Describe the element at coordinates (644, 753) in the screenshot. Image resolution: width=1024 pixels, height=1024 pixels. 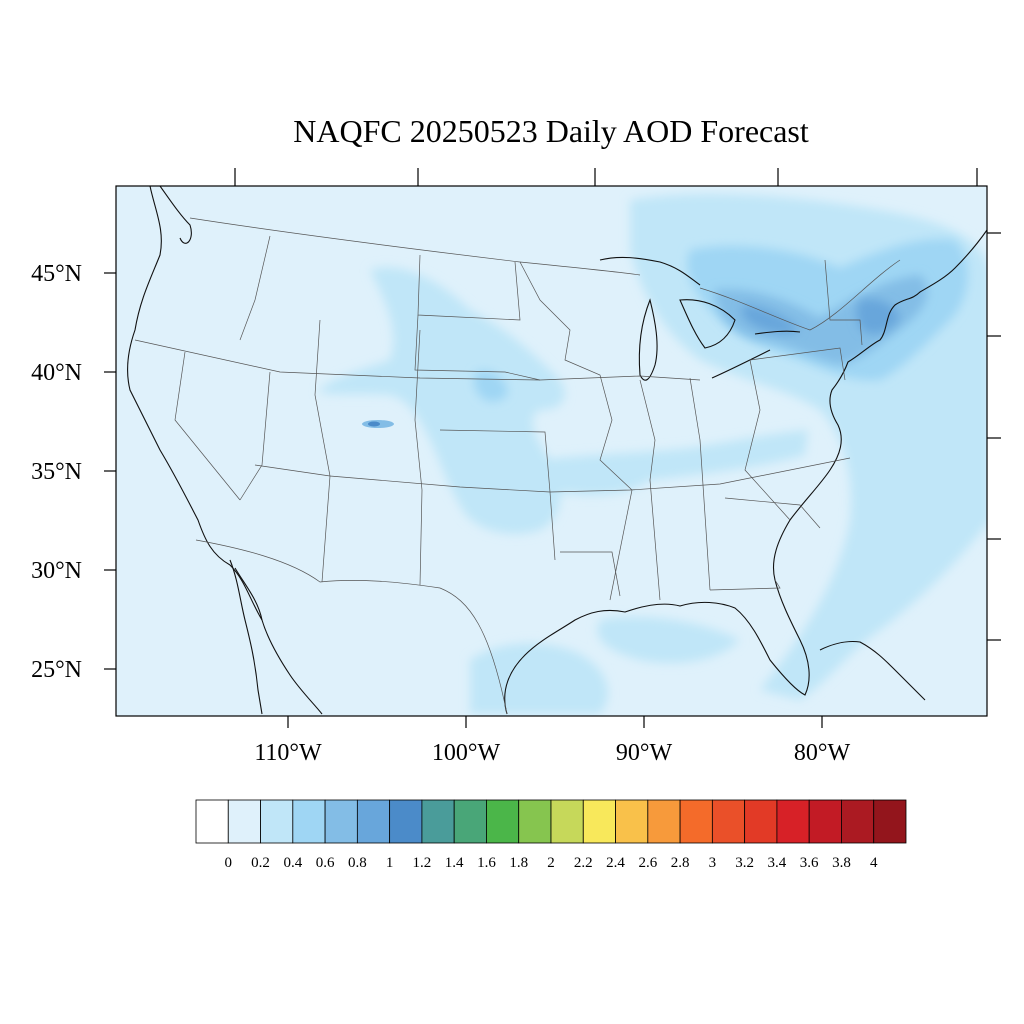
I see `lon-label: 90°W` at that location.